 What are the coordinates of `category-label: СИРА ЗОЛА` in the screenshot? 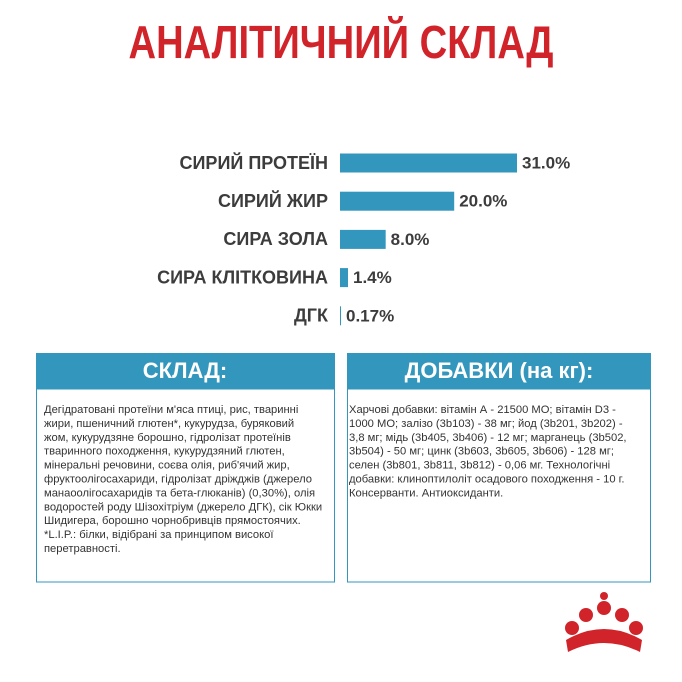 It's located at (275, 239).